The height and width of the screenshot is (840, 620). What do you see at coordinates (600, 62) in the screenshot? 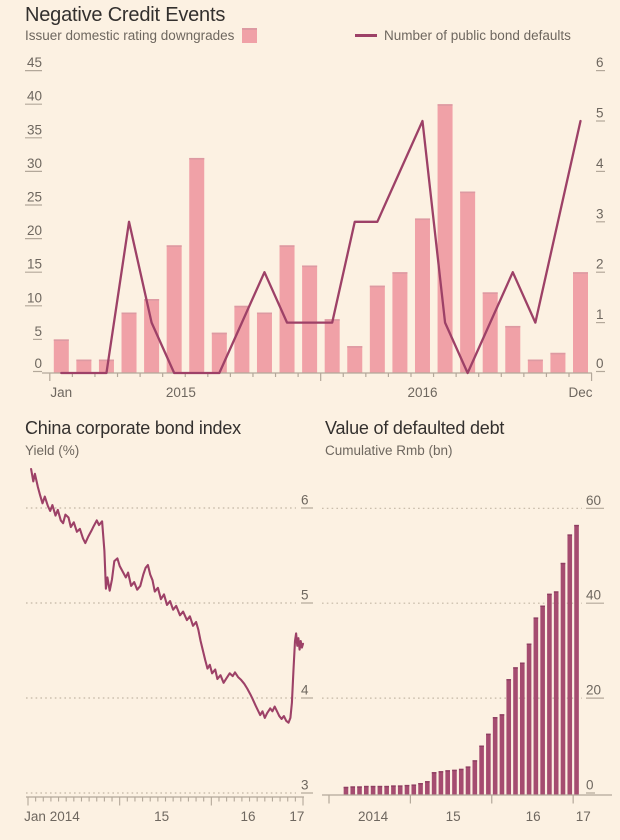
I see `right-axis-label: 6` at bounding box center [600, 62].